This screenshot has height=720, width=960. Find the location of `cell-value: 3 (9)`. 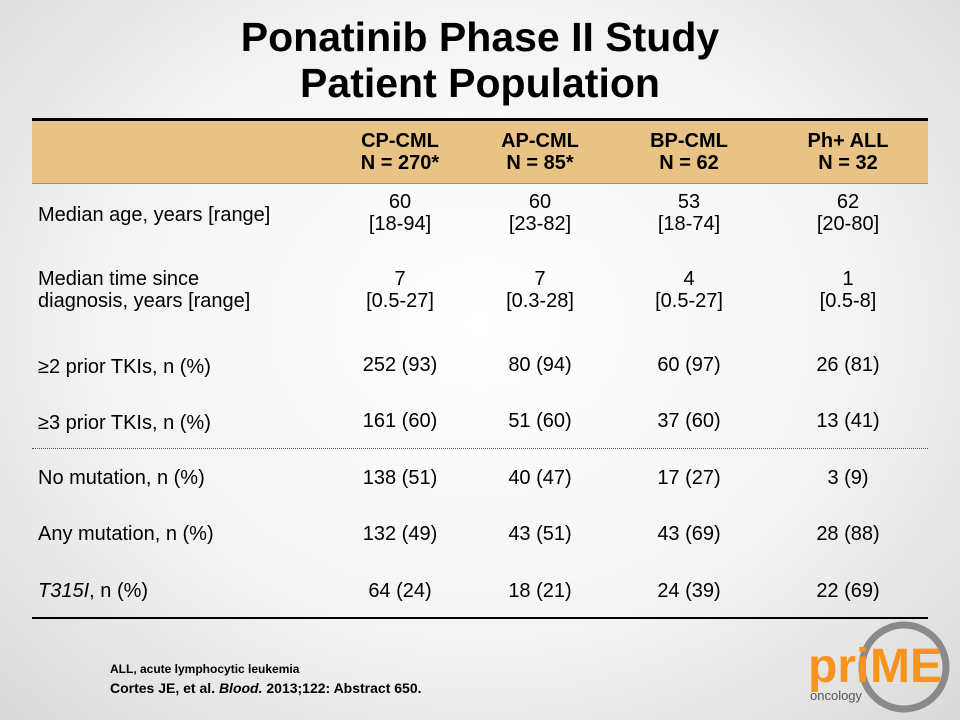

cell-value: 3 (9) is located at coordinates (848, 478).